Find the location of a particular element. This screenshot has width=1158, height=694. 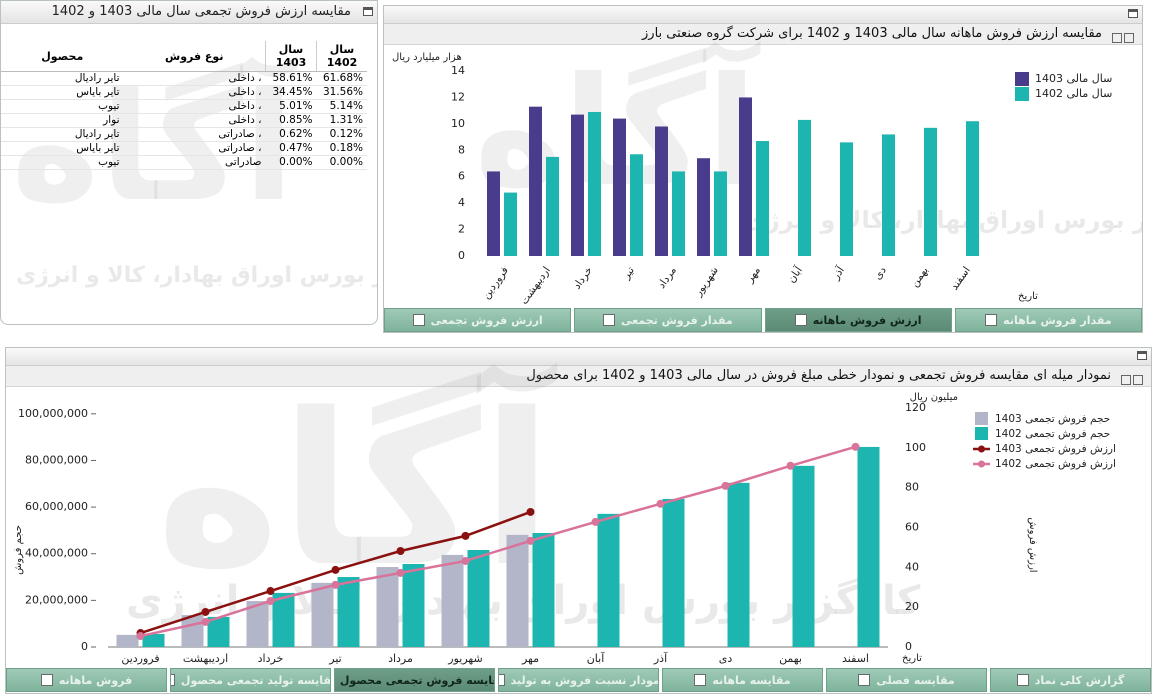

table-row: تیوب داخلی ، 5.01% 5.14% is located at coordinates (184, 106).